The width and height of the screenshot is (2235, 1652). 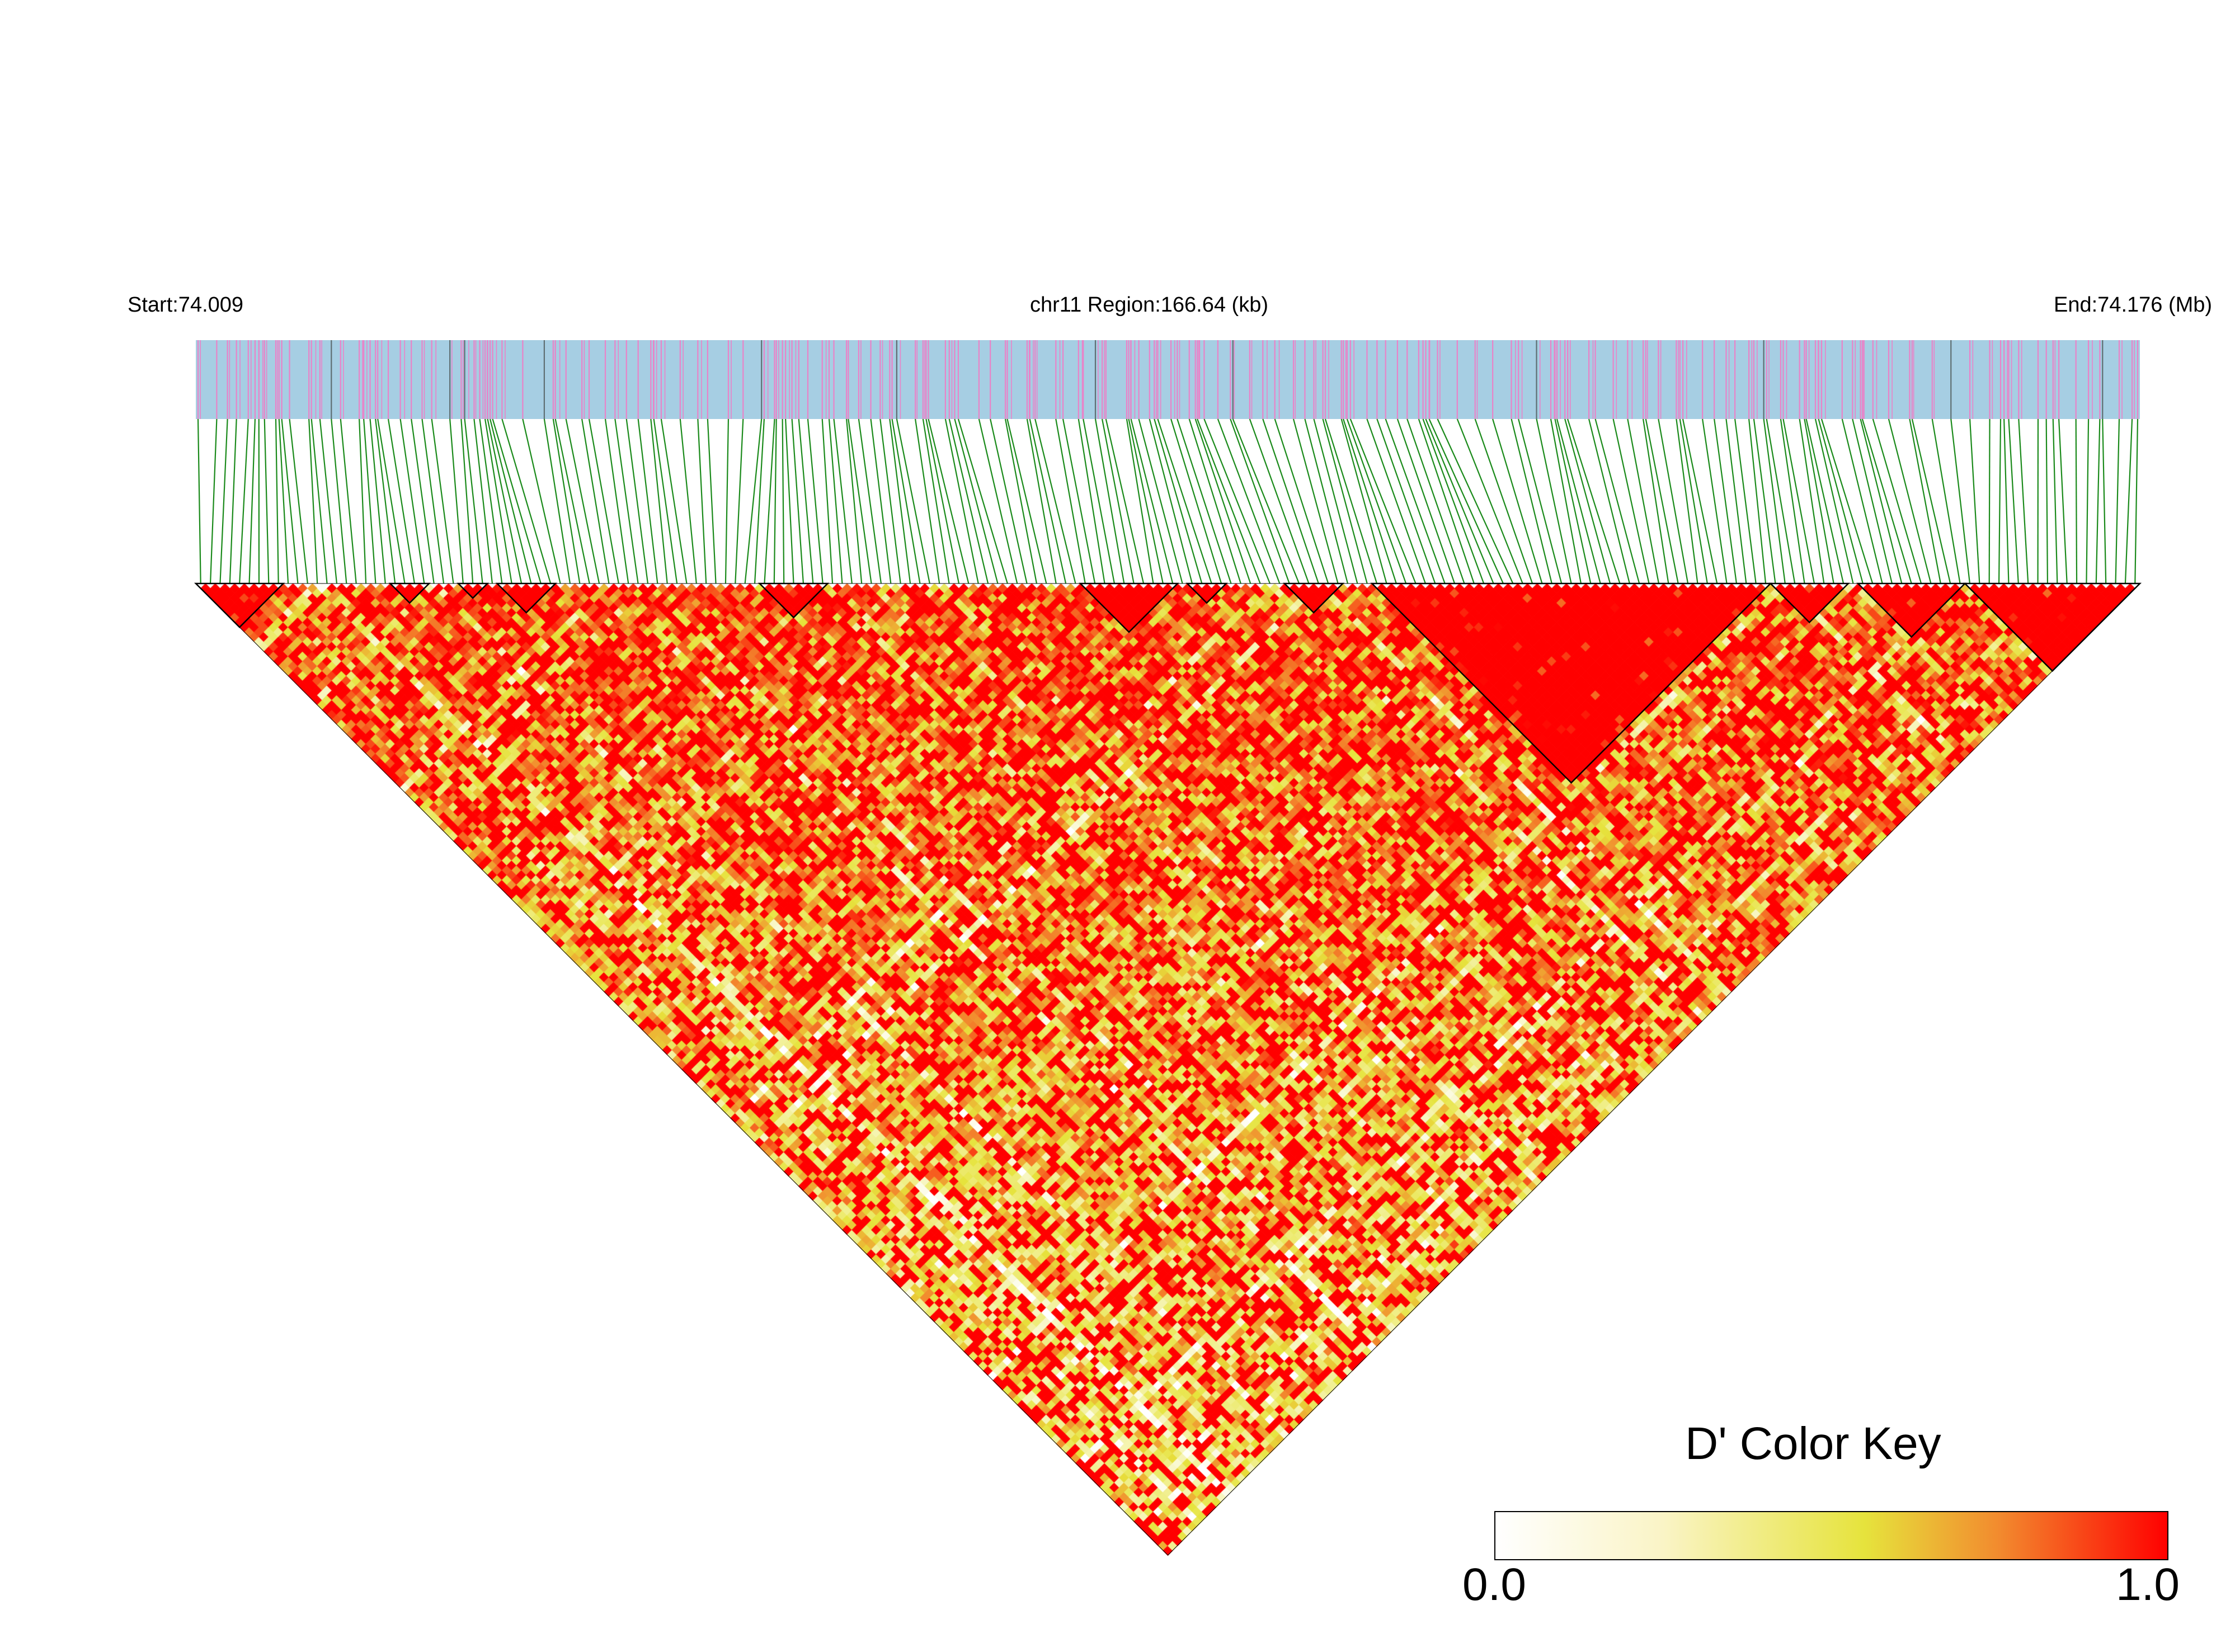 I want to click on color-key-title: D' Color Key, so click(x=1813, y=1444).